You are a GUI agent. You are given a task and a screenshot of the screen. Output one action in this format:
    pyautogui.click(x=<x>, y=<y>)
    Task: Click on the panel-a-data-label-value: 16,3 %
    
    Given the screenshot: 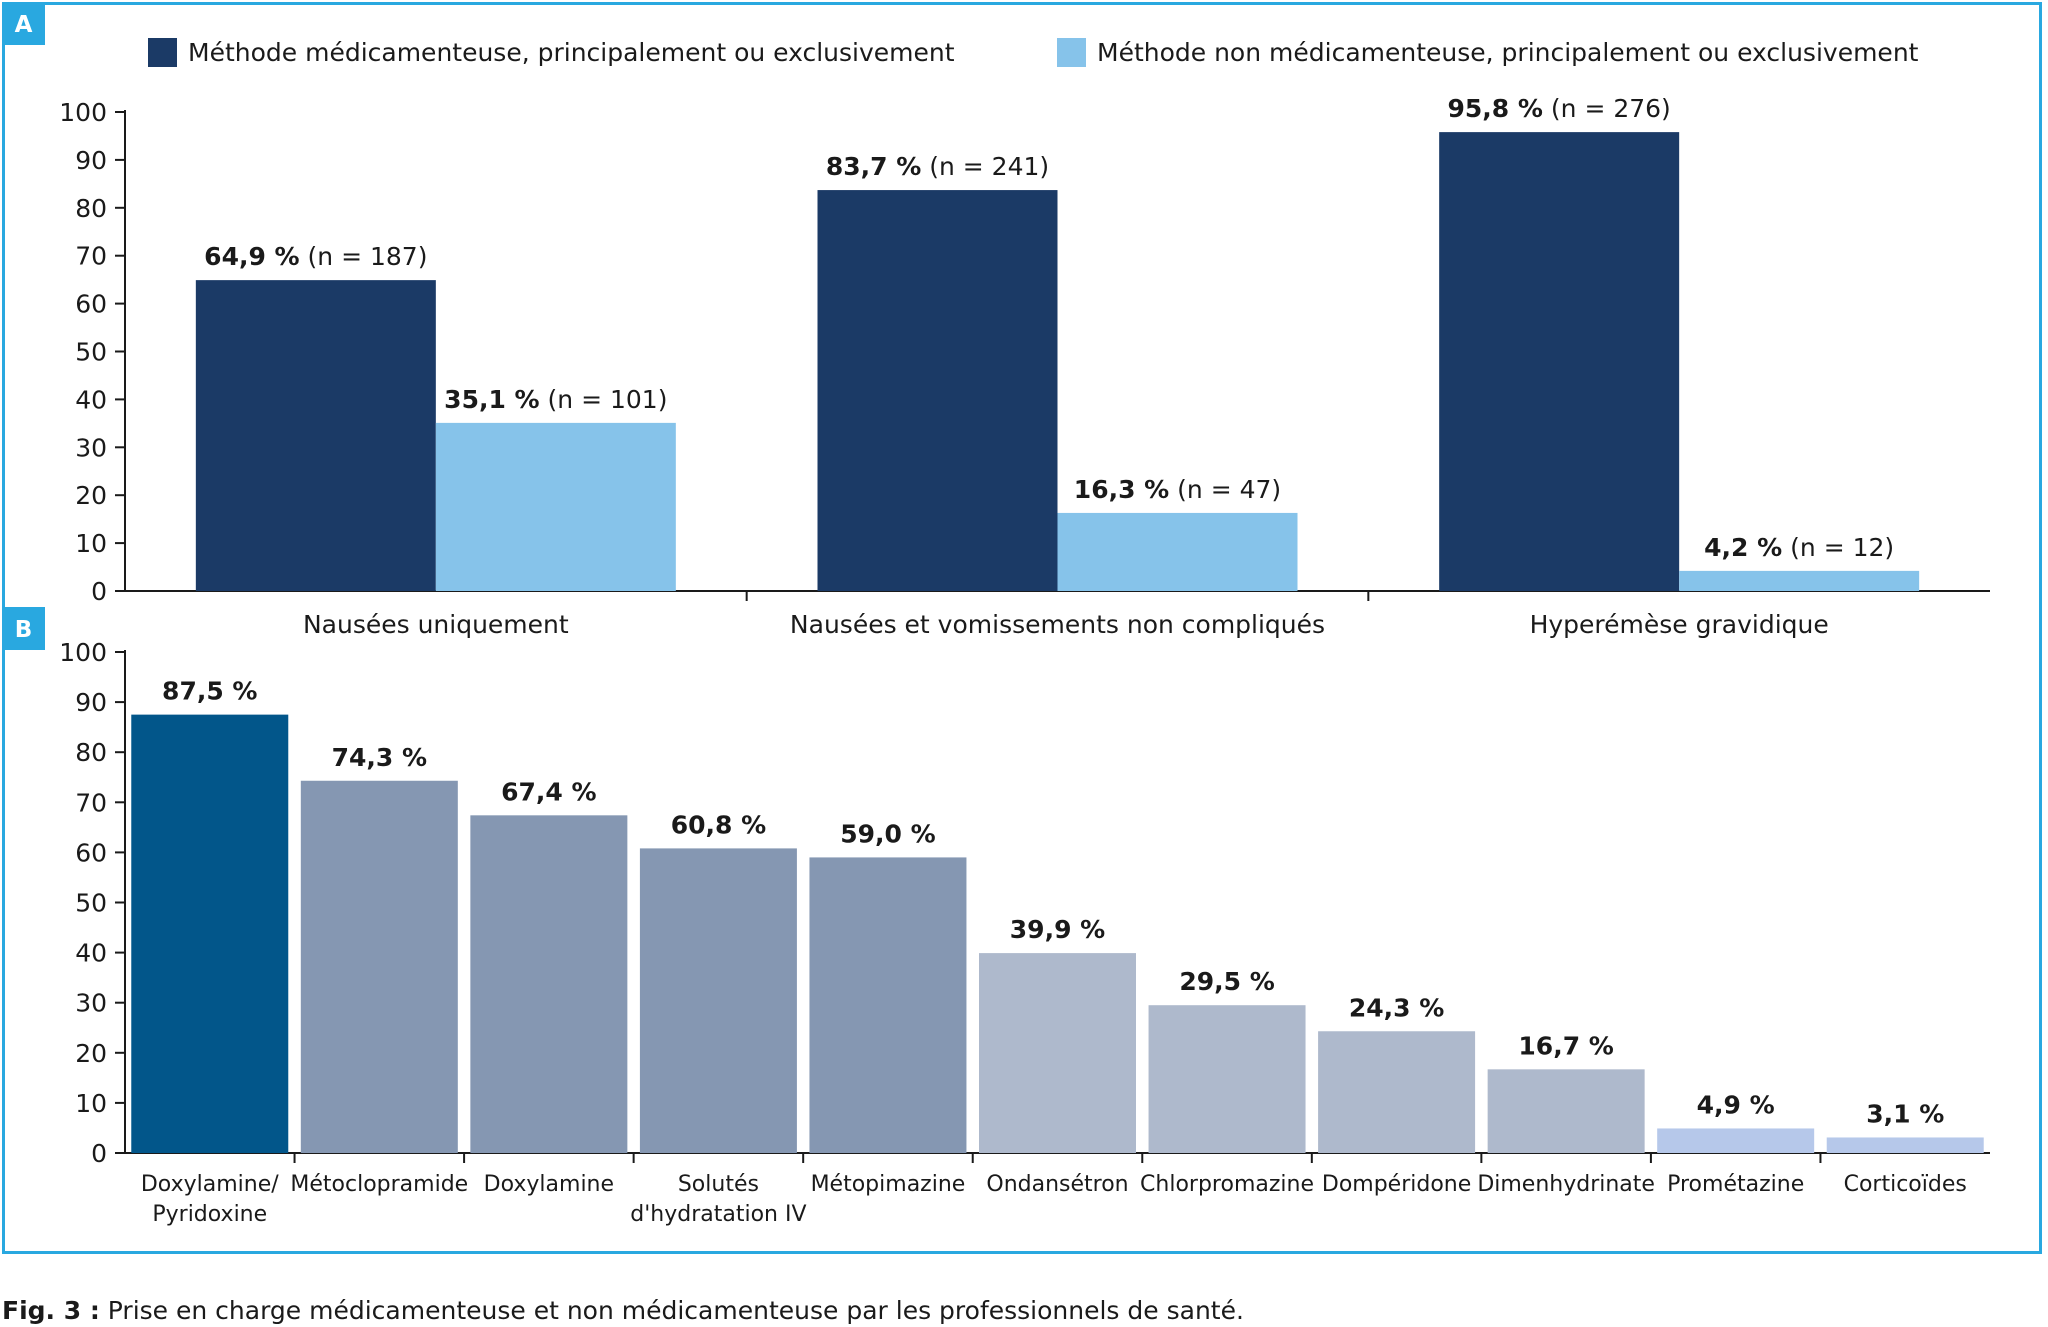 What is the action you would take?
    pyautogui.click(x=1121, y=489)
    